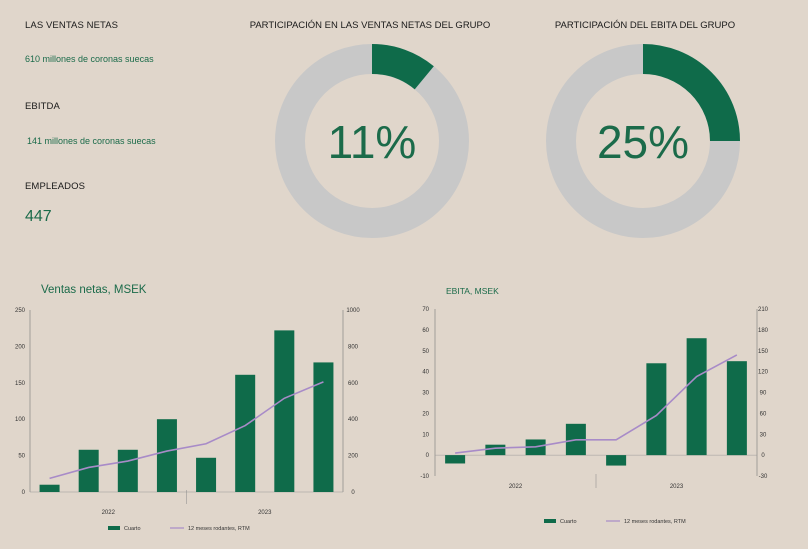  I want to click on employees-value: 447, so click(38, 216).